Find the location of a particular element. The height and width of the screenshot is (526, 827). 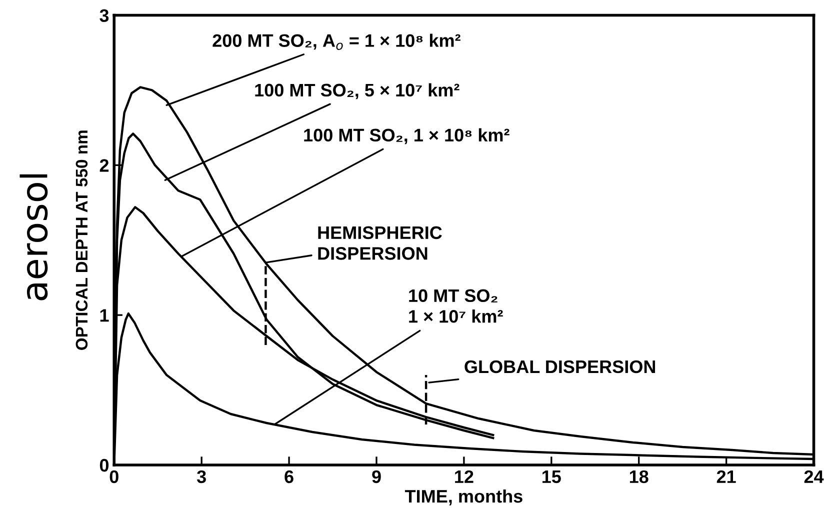

annotation: GLOBAL DISPERSION is located at coordinates (560, 367).